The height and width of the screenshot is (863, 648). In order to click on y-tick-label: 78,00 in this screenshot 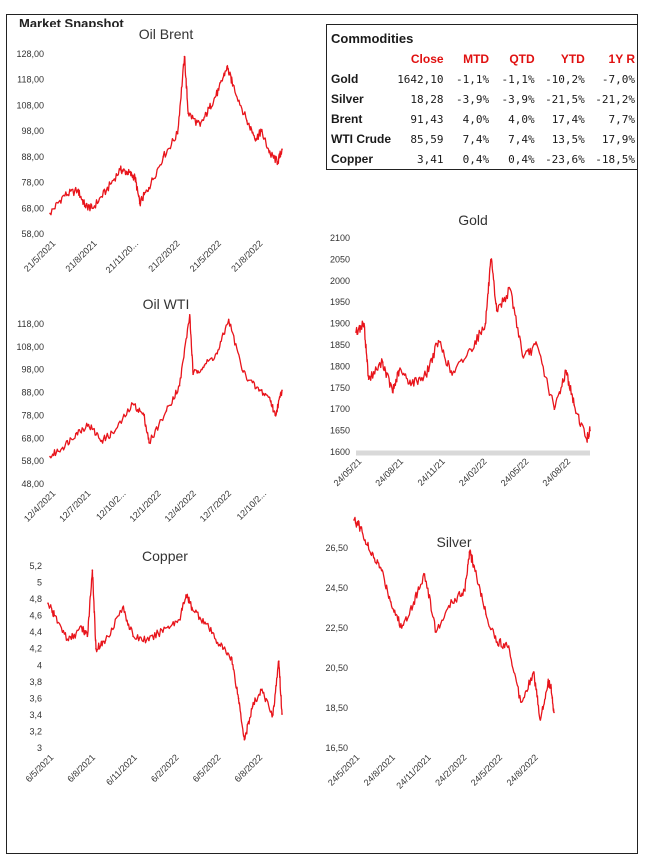, I will do `click(32, 183)`.